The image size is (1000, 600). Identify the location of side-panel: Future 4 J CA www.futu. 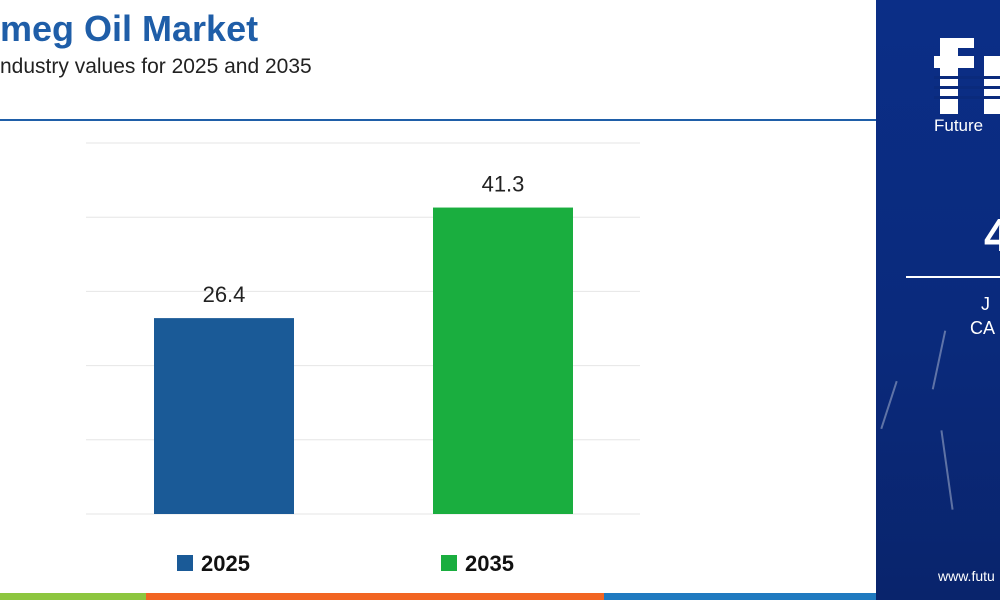
(938, 300).